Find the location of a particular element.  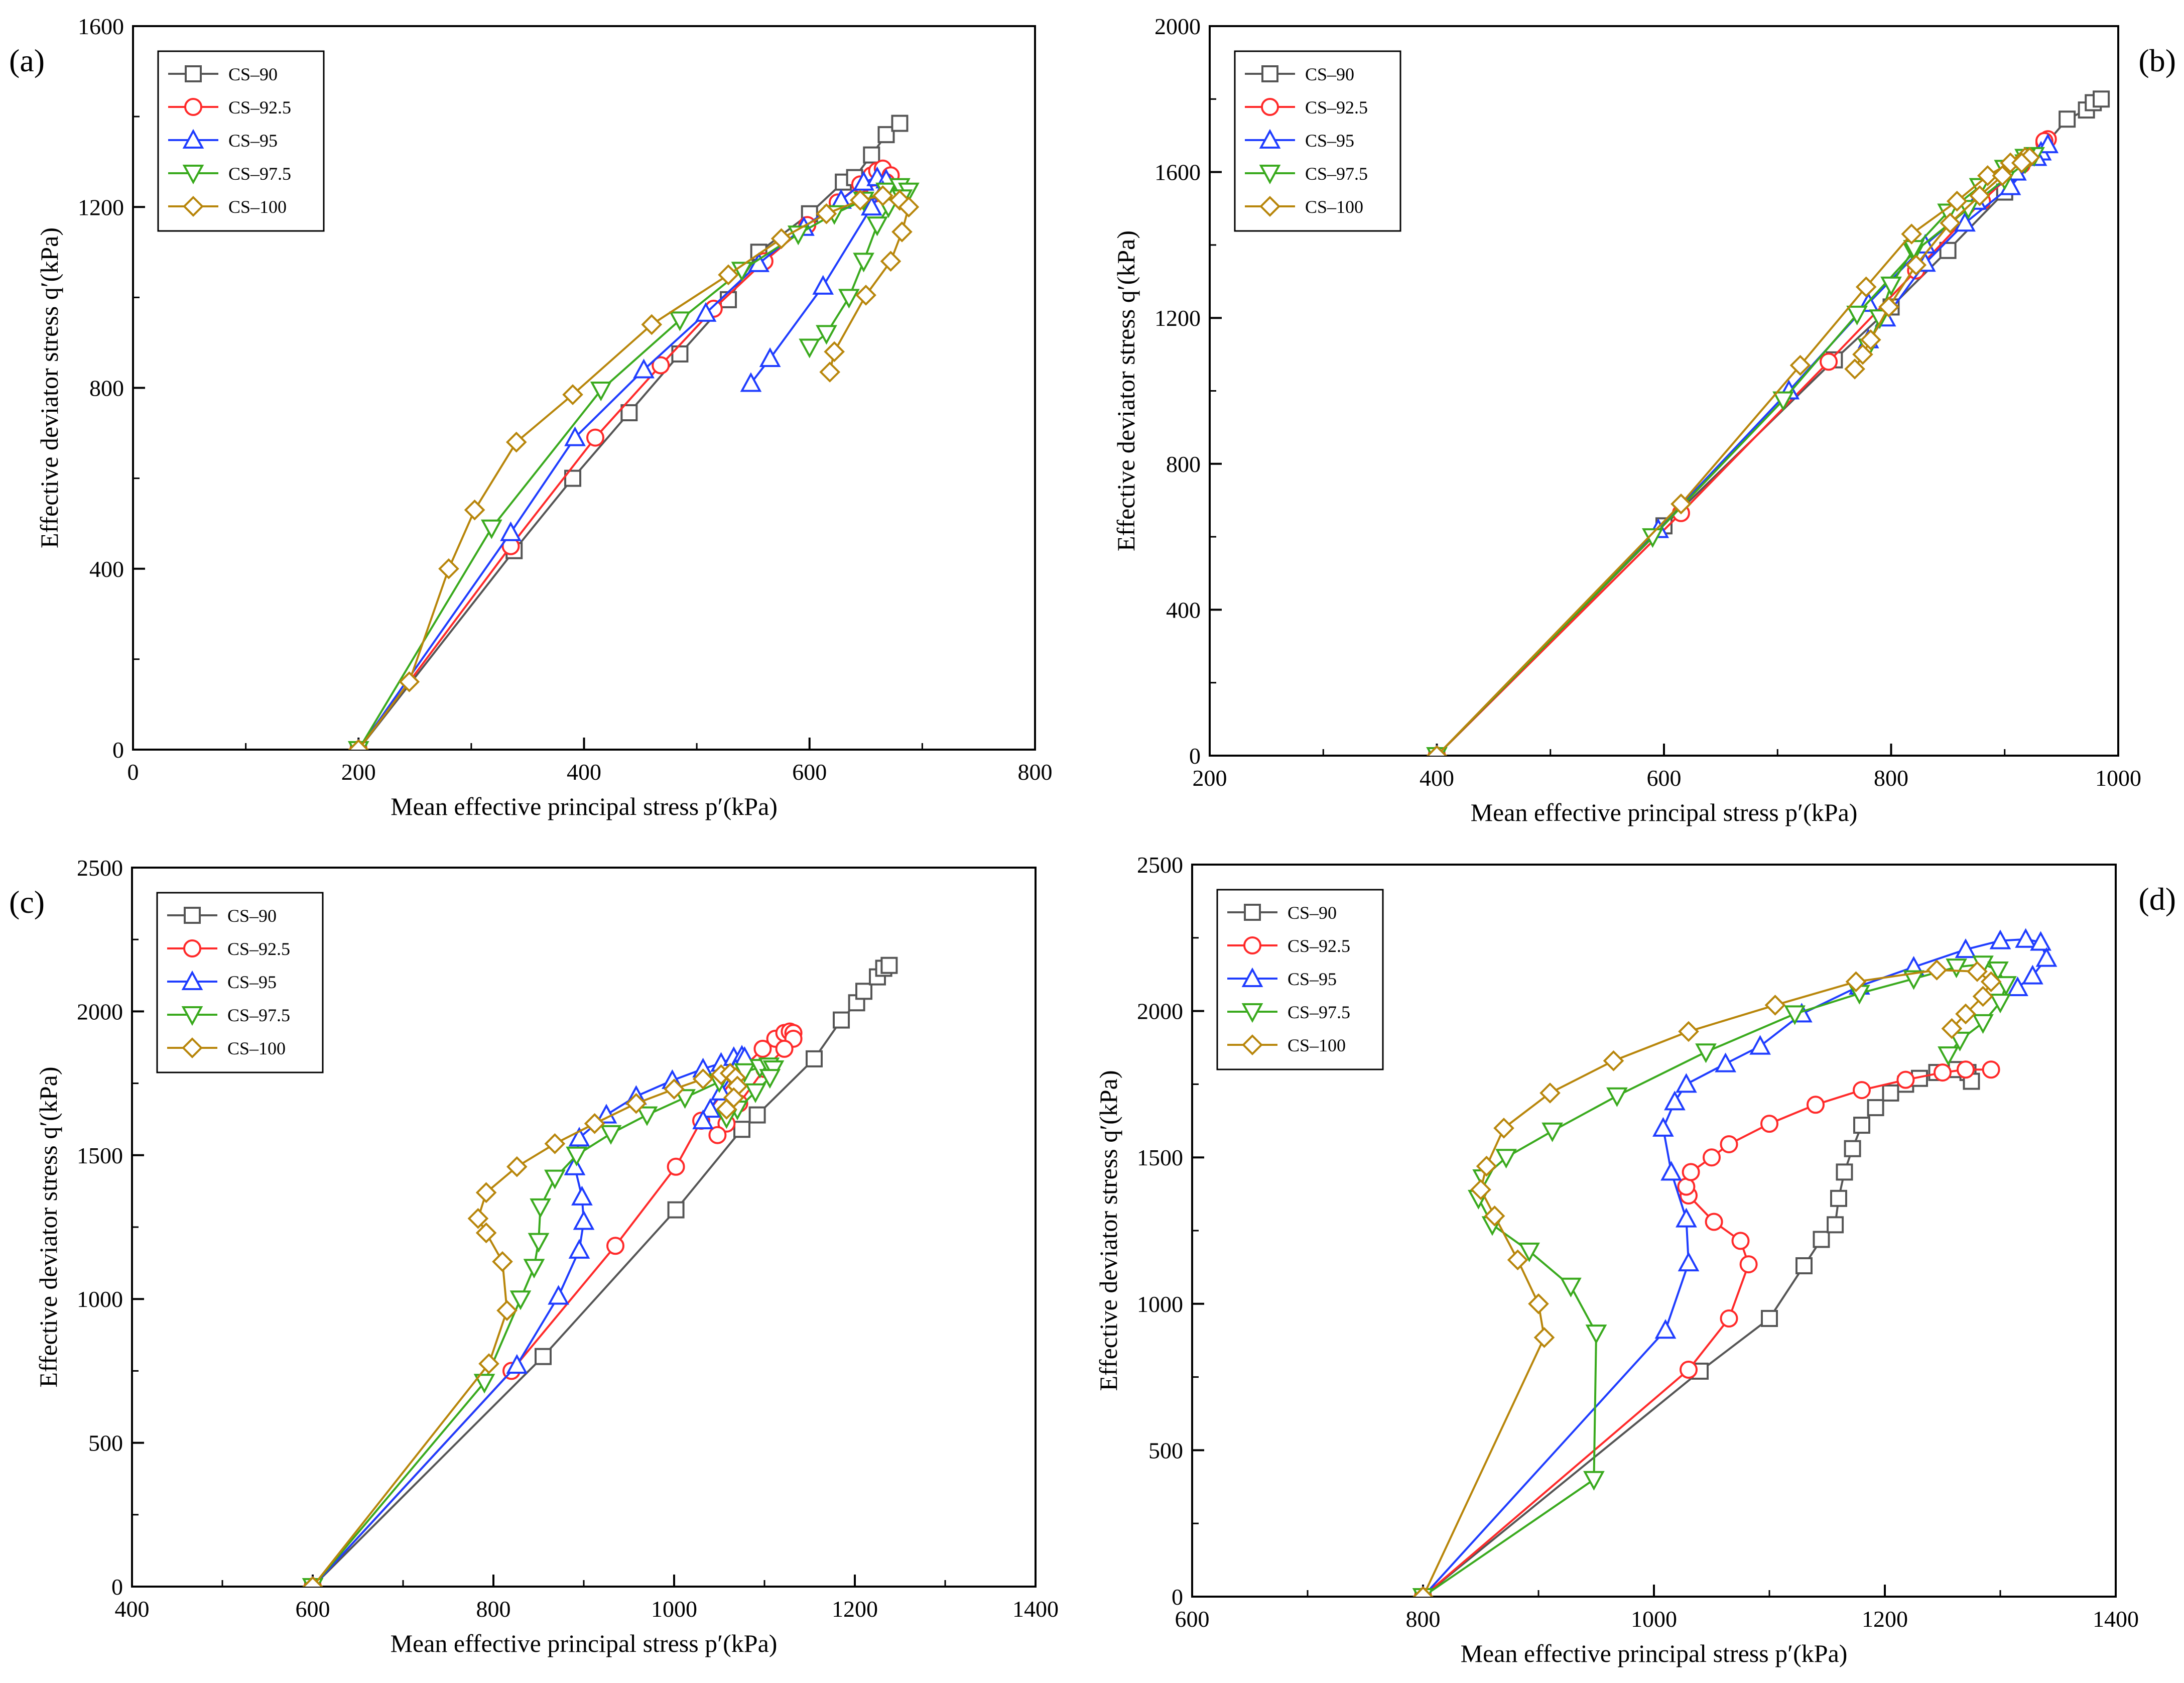

x-axis-title: Mean effective principal stress p′(kPa) is located at coordinates (1654, 1653).